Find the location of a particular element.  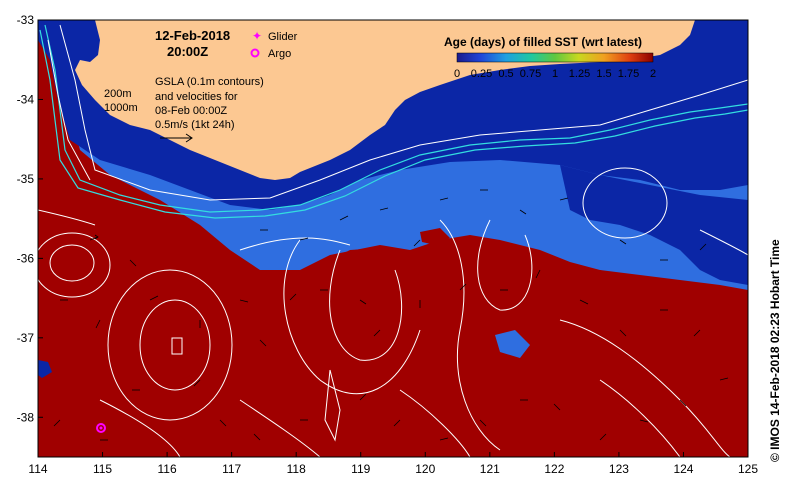

blue-patch-sw is located at coordinates (45, 369).